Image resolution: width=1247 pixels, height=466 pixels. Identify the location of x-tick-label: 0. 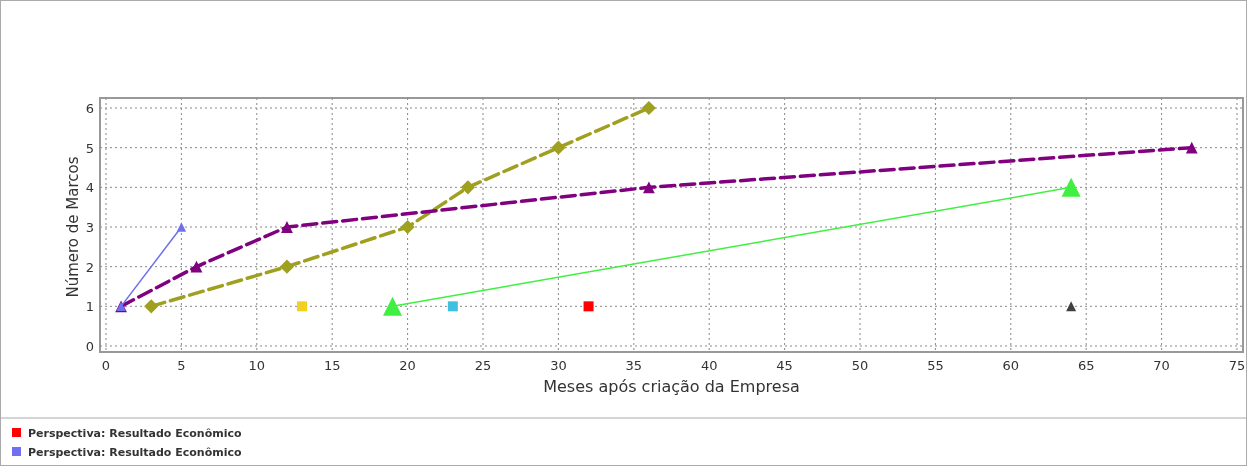
(106, 365).